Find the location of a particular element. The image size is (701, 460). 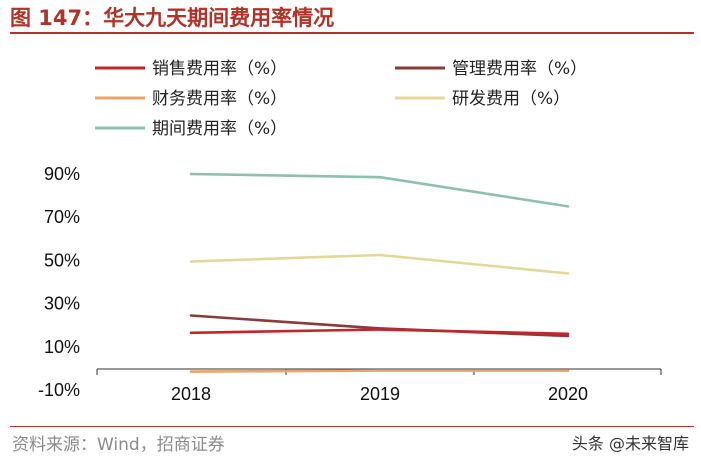

x-axis: 2018 2019 2020 is located at coordinates (379, 386).